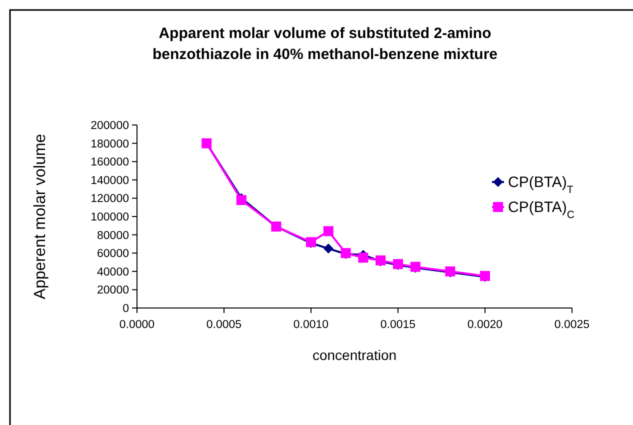 The height and width of the screenshot is (425, 633). Describe the element at coordinates (137, 325) in the screenshot. I see `x-tick-label: 0.0000` at that location.